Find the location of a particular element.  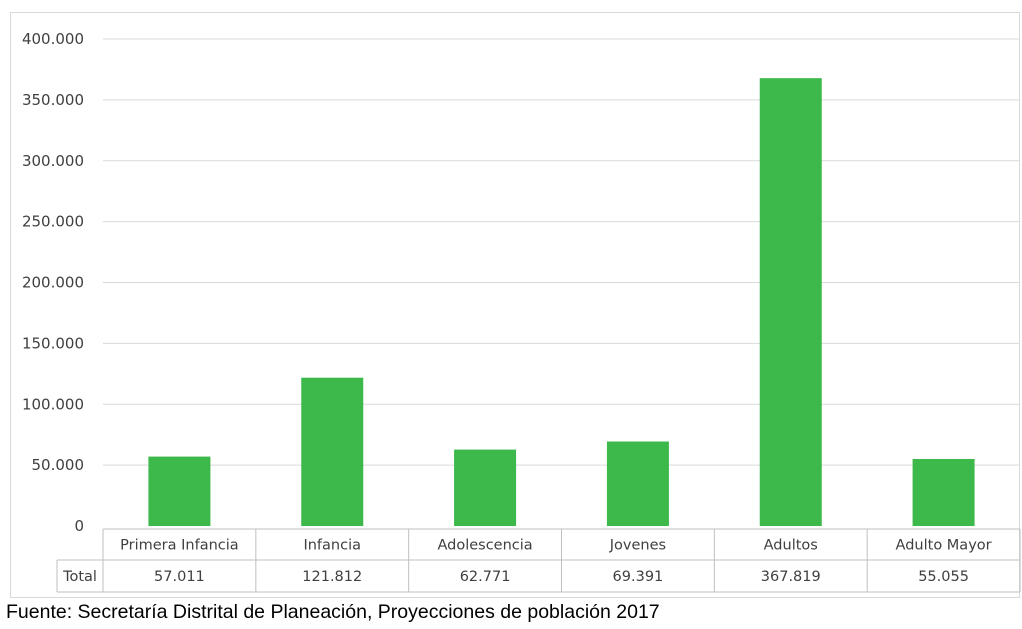

y-tick-label: 0 is located at coordinates (79, 526).